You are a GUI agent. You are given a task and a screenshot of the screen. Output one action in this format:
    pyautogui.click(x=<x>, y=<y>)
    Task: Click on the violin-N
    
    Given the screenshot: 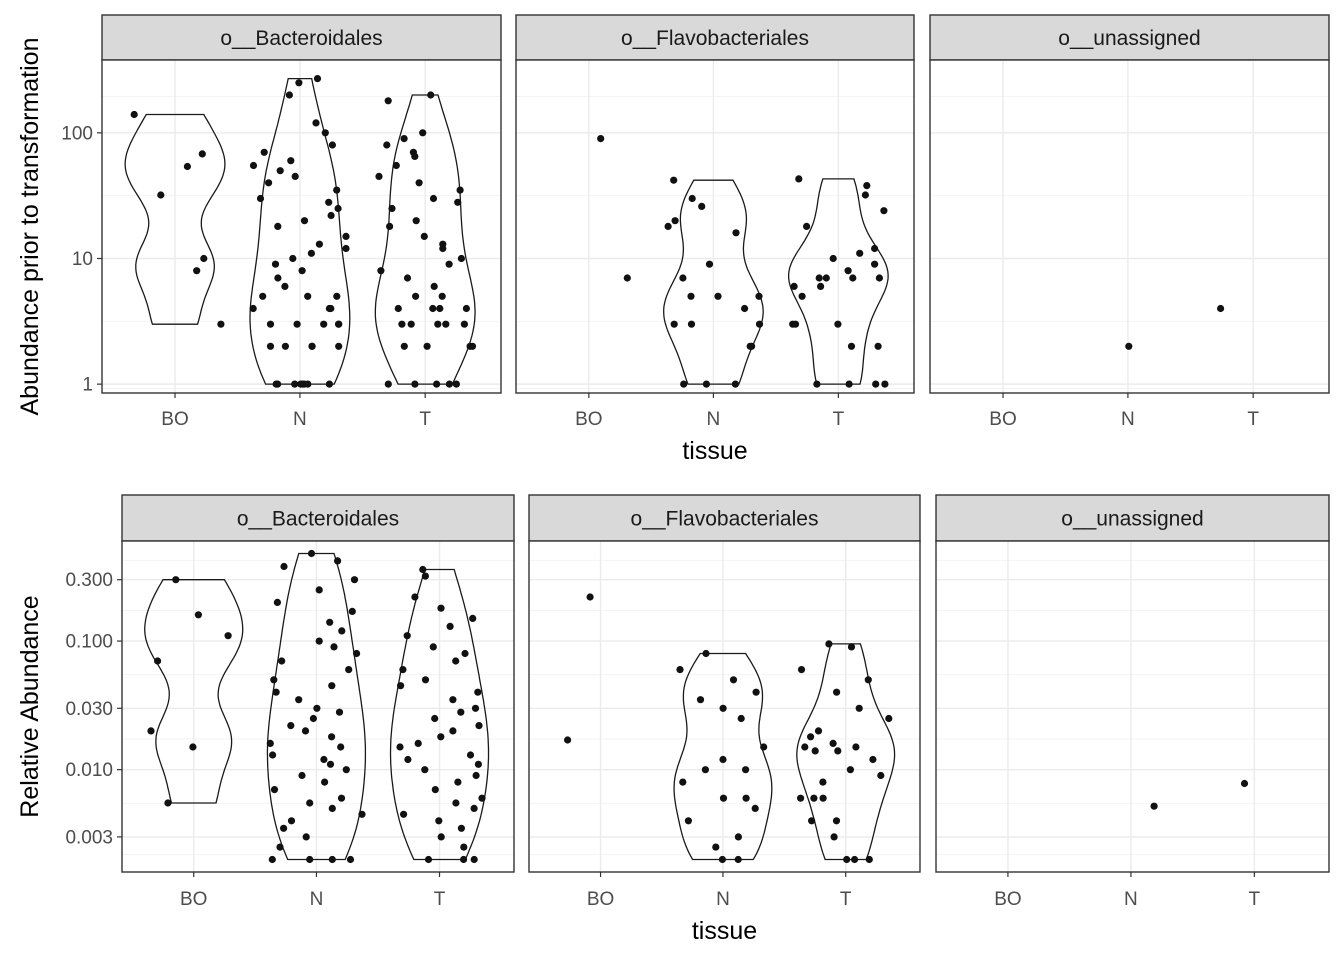 What is the action you would take?
    pyautogui.click(x=300, y=231)
    